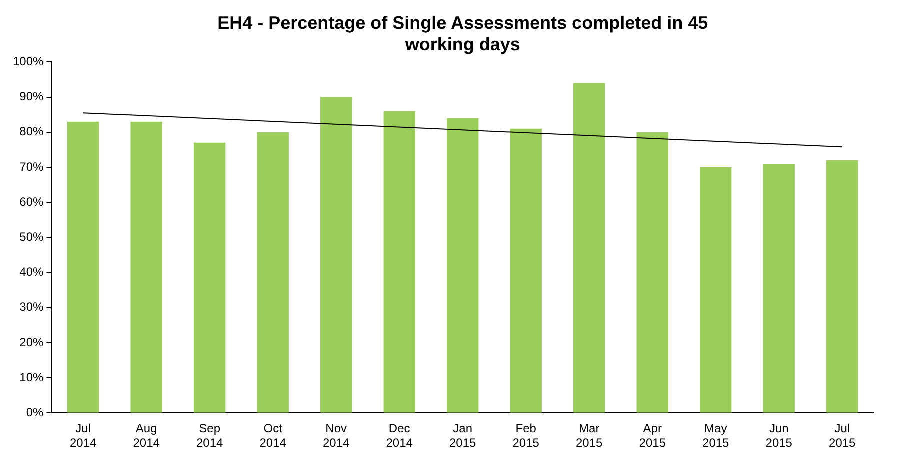 Image resolution: width=904 pixels, height=459 pixels. Describe the element at coordinates (336, 436) in the screenshot. I see `x-tick-label: Nov 2014` at that location.